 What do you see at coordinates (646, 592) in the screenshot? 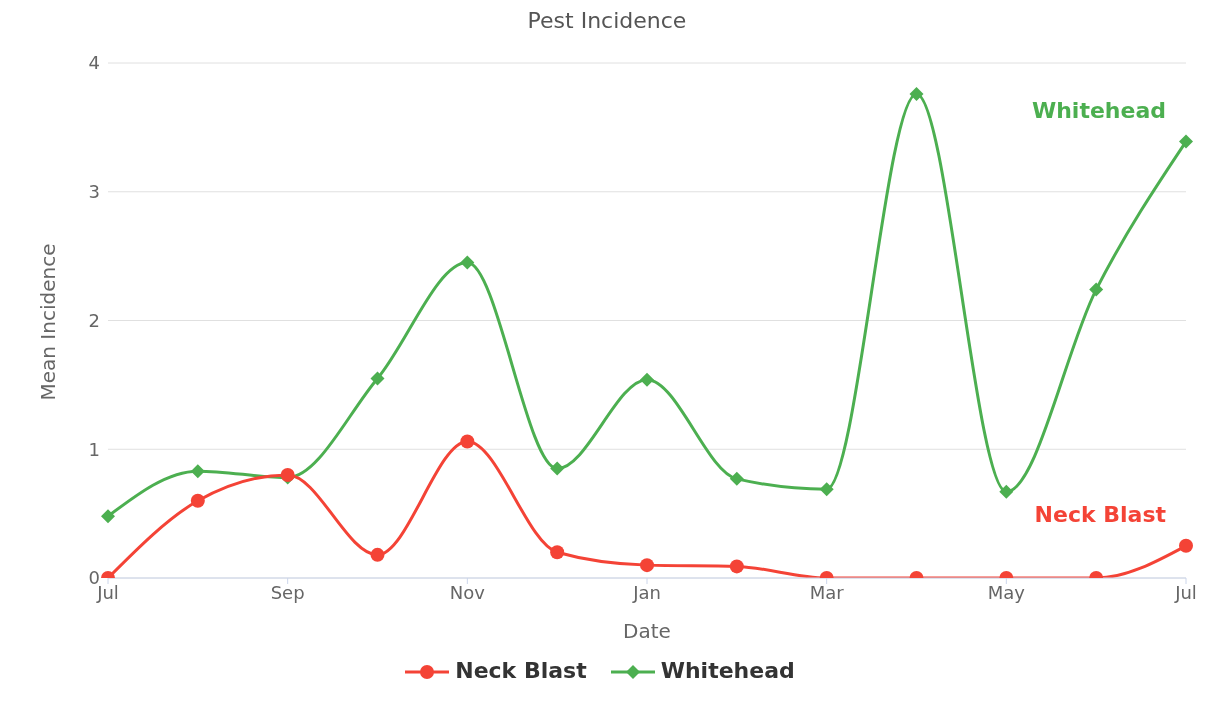
I see `x-tick-label: Jan` at bounding box center [646, 592].